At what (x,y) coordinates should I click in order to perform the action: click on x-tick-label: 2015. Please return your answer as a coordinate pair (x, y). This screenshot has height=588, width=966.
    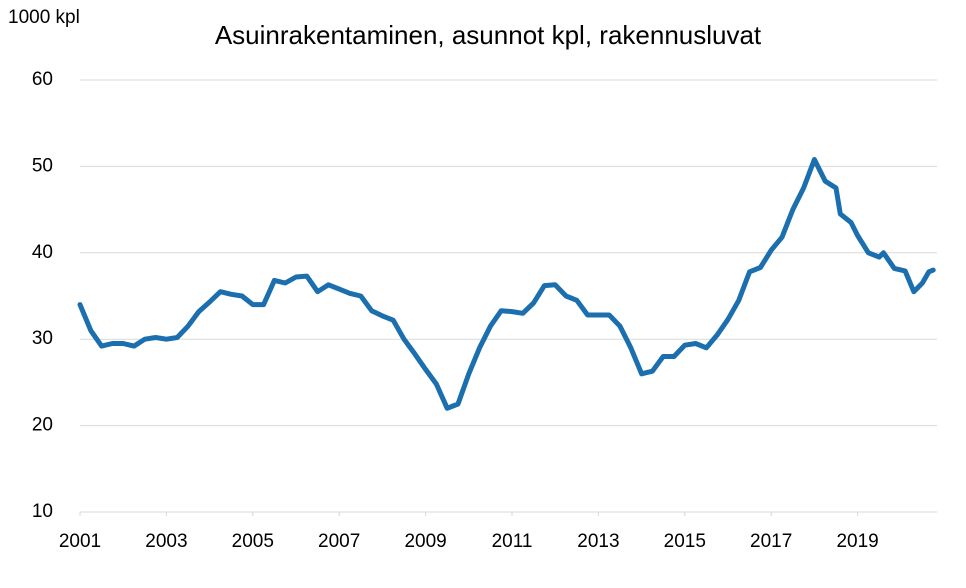
    Looking at the image, I should click on (685, 541).